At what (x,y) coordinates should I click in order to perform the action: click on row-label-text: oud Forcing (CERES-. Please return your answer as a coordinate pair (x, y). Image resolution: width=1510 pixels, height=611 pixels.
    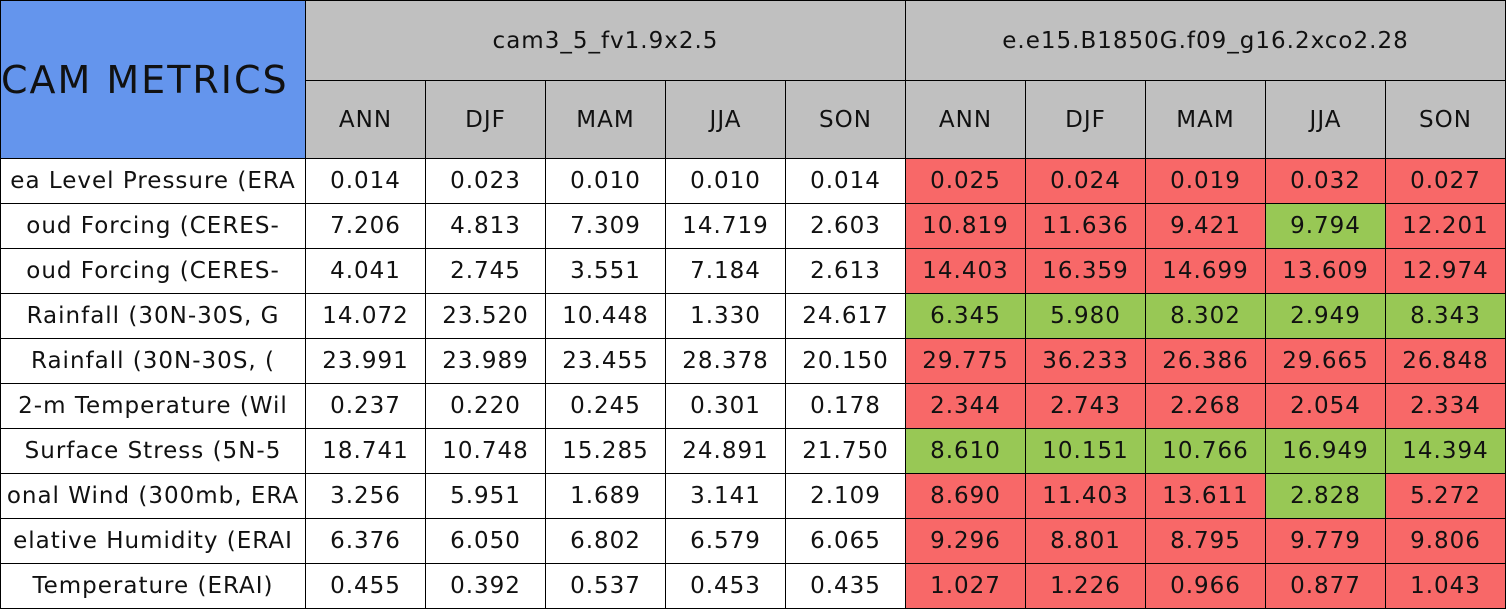
    Looking at the image, I should click on (153, 271).